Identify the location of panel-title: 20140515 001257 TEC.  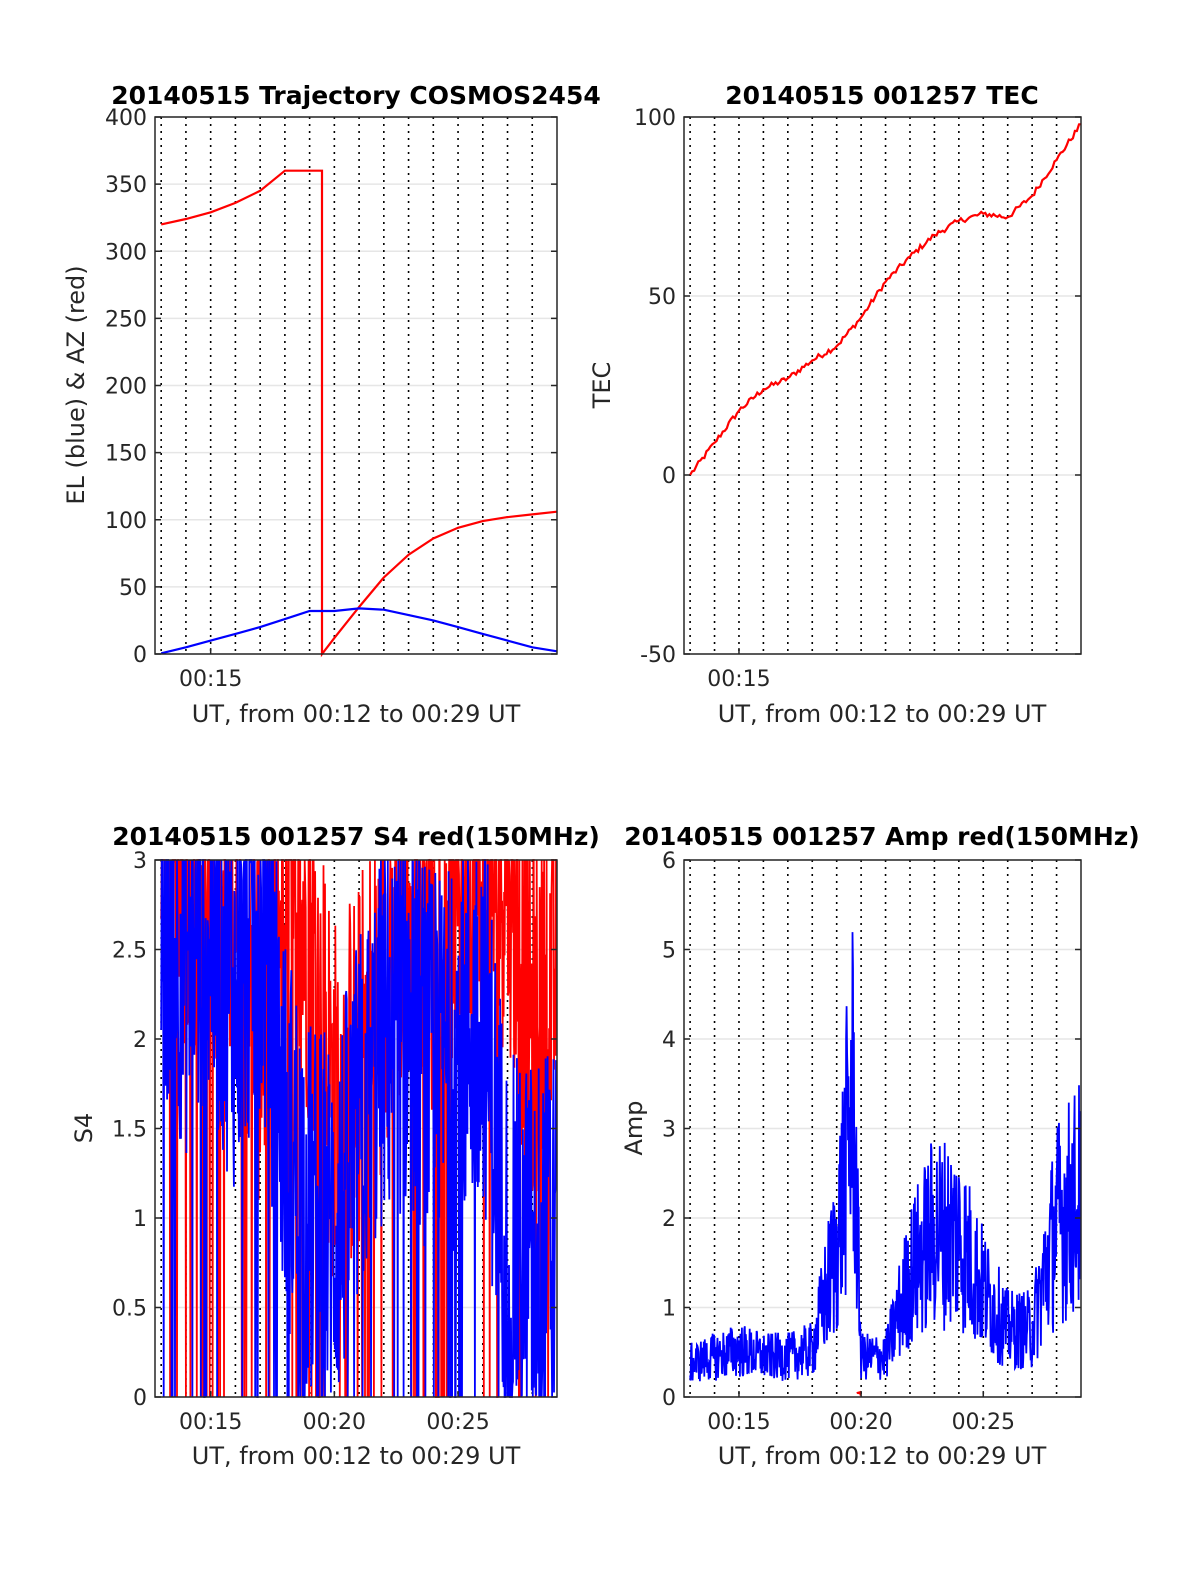
(881, 95).